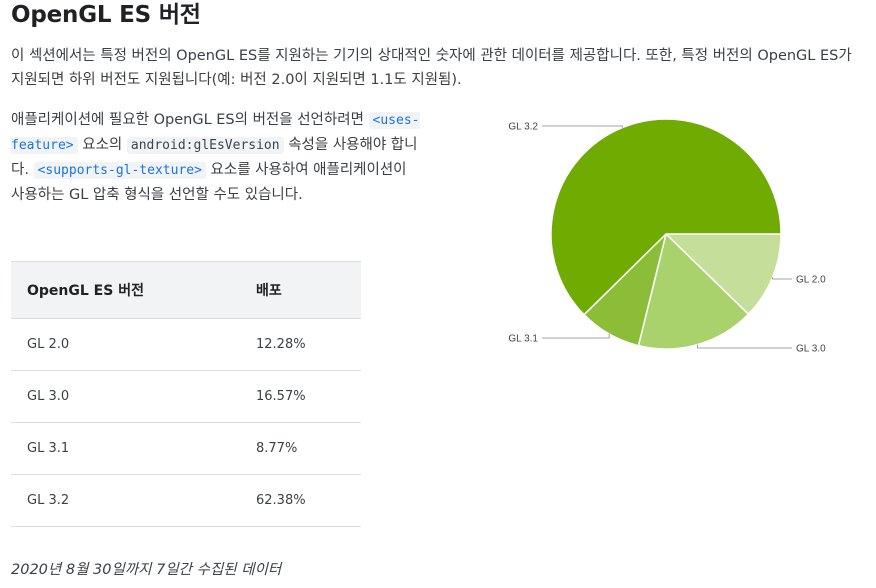 The image size is (876, 588). I want to click on header-version: OpenGL ES 버전, so click(125, 290).